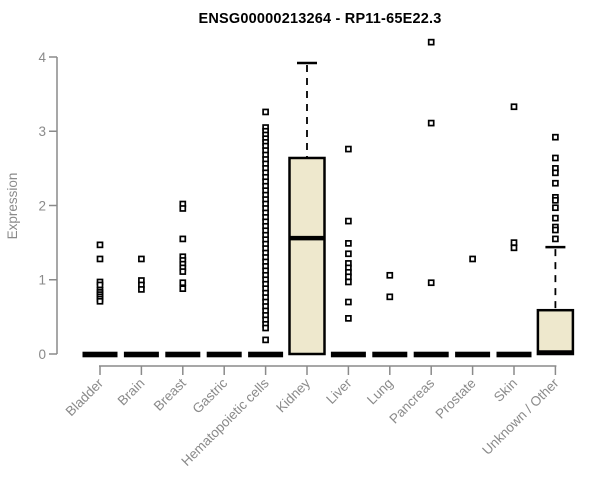 This screenshot has height=500, width=600. What do you see at coordinates (42, 57) in the screenshot?
I see `y-tick-label: 4` at bounding box center [42, 57].